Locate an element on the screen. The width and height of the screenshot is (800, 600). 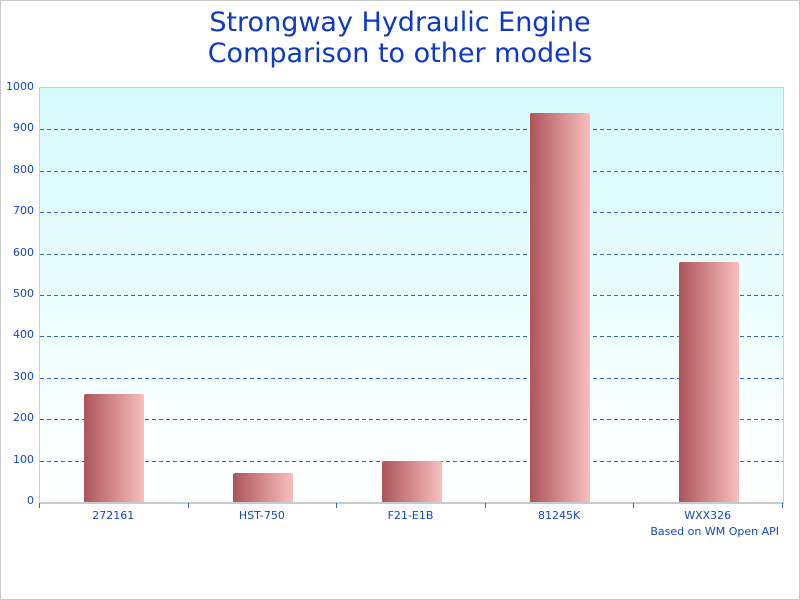
y-axis-label-1000: 1000 is located at coordinates (20, 86).